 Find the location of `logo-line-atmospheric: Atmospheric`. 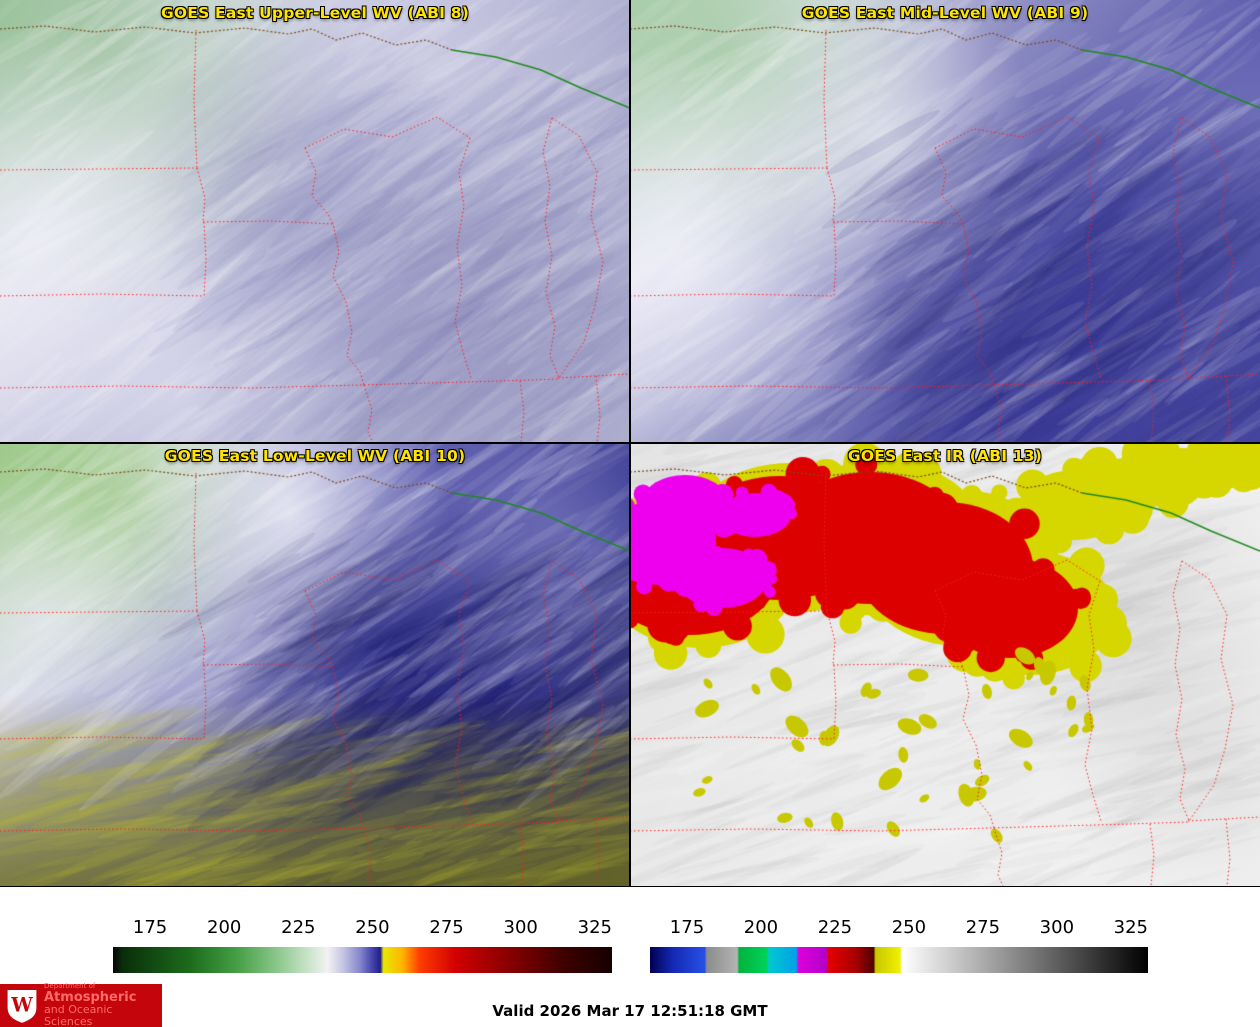

logo-line-atmospheric: Atmospheric is located at coordinates (90, 997).